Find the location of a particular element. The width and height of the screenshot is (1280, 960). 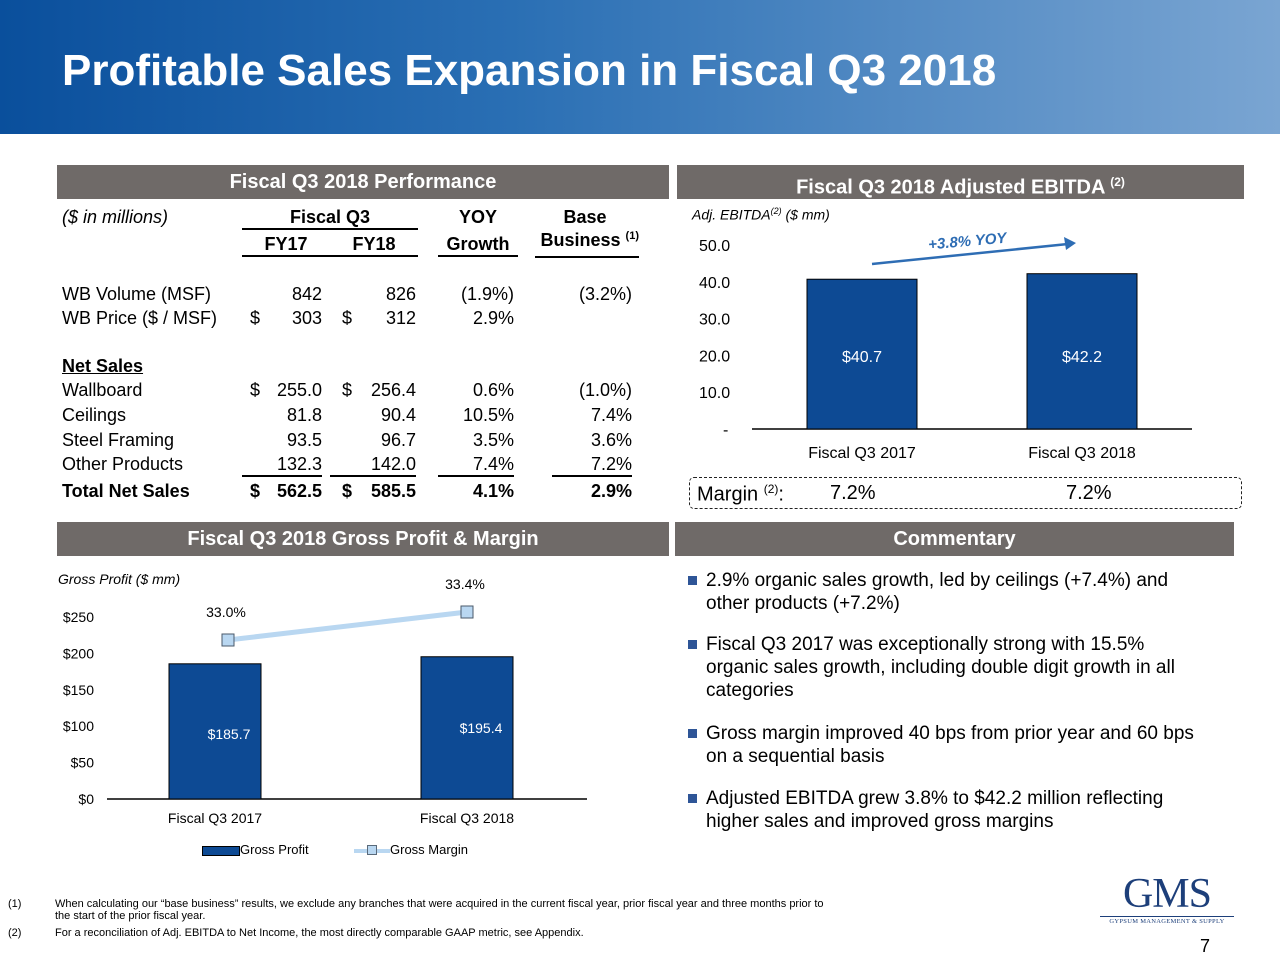

ebitda-header-label: Fiscal Q3 2018 Adjusted EBITDA is located at coordinates (950, 187).